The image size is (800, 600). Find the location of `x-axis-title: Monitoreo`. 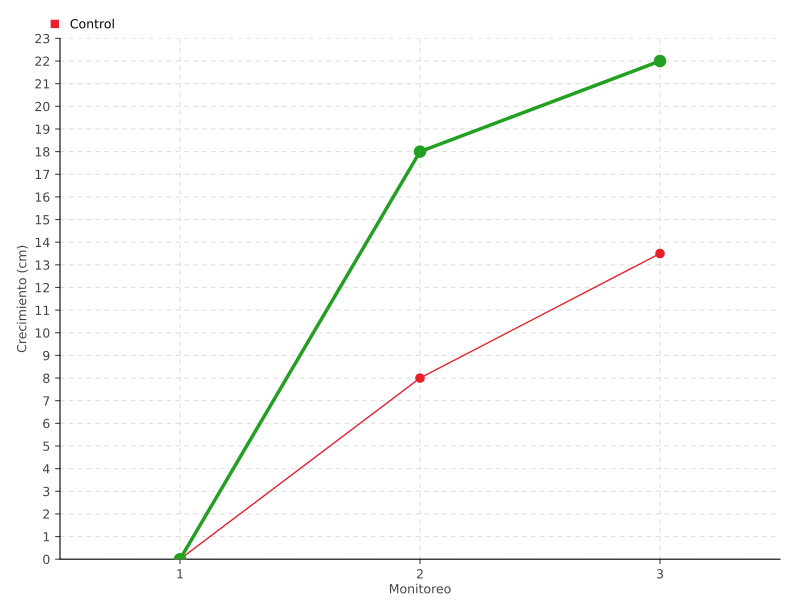

x-axis-title: Monitoreo is located at coordinates (420, 589).